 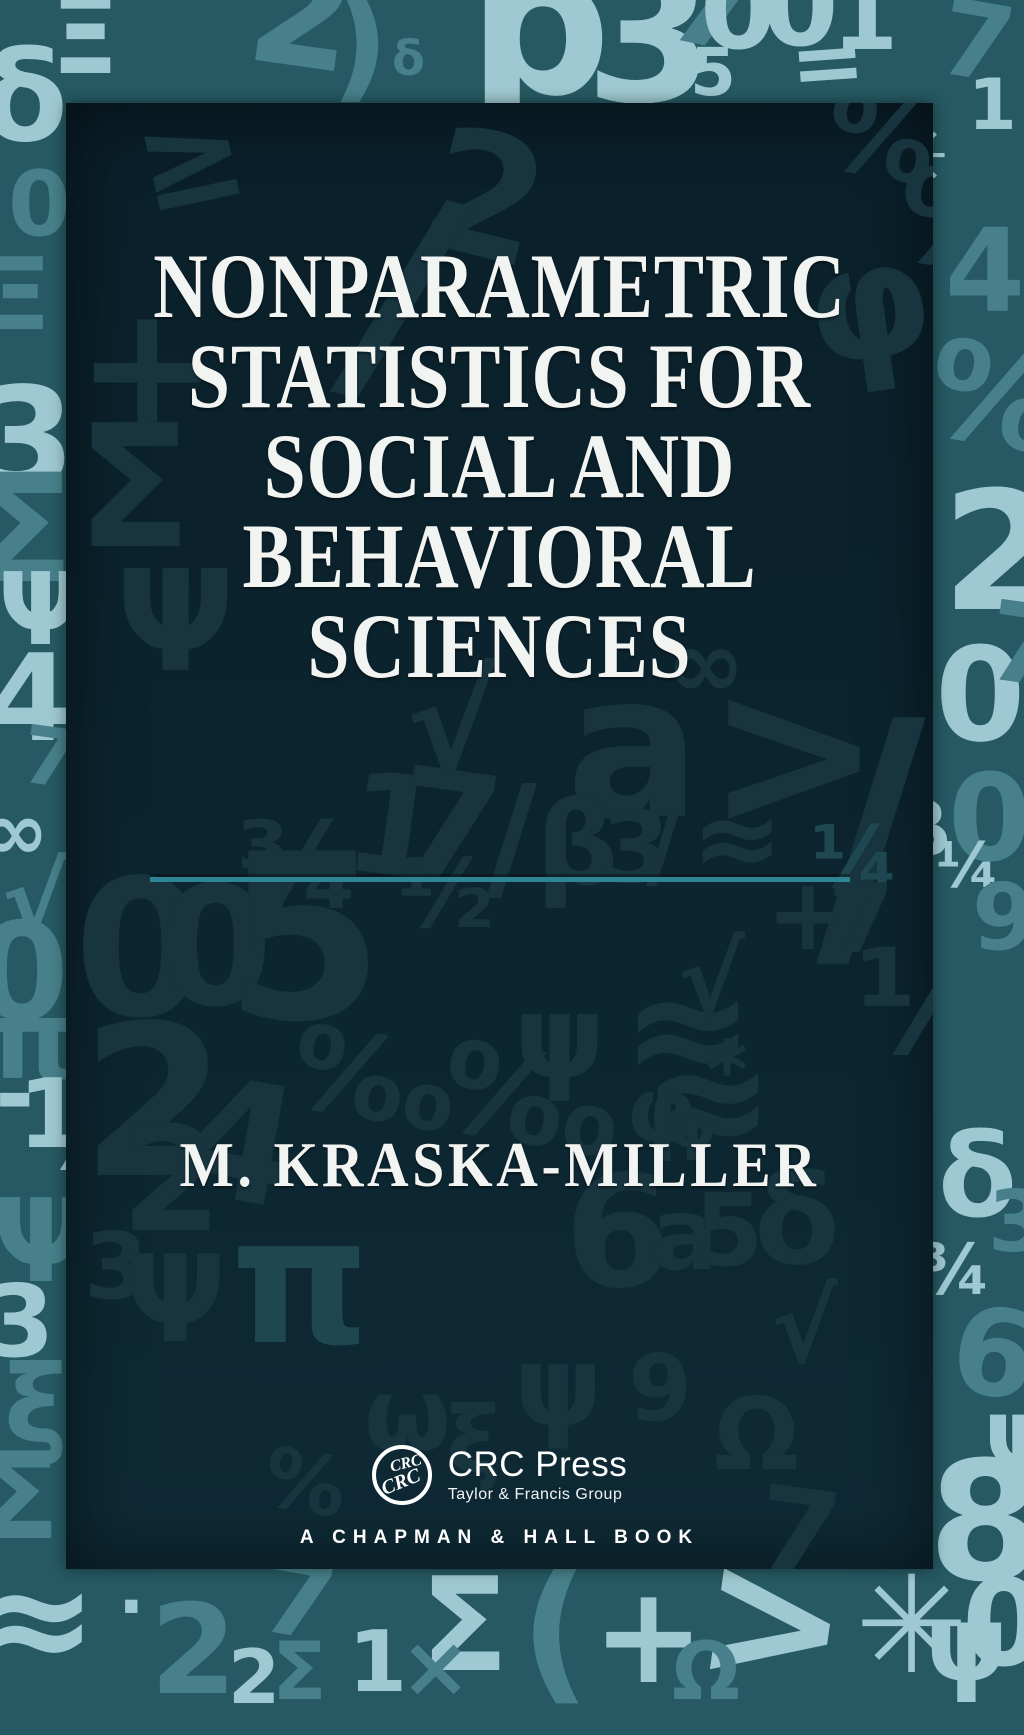 What do you see at coordinates (499, 286) in the screenshot?
I see `title-line-1: NONPARAMETRIC` at bounding box center [499, 286].